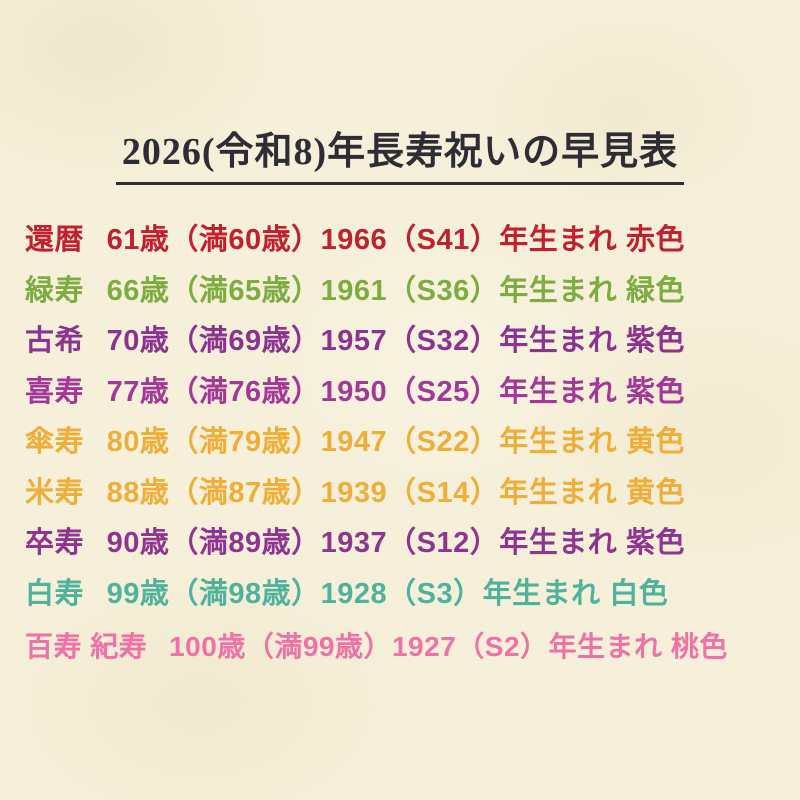 The width and height of the screenshot is (800, 800). I want to click on celebration-name: 傘寿, so click(55, 442).